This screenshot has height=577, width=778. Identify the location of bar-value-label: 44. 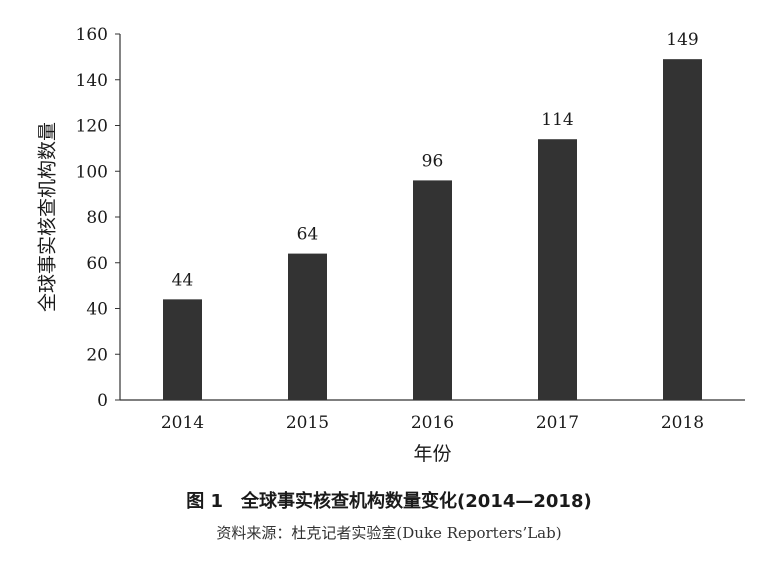
(183, 280).